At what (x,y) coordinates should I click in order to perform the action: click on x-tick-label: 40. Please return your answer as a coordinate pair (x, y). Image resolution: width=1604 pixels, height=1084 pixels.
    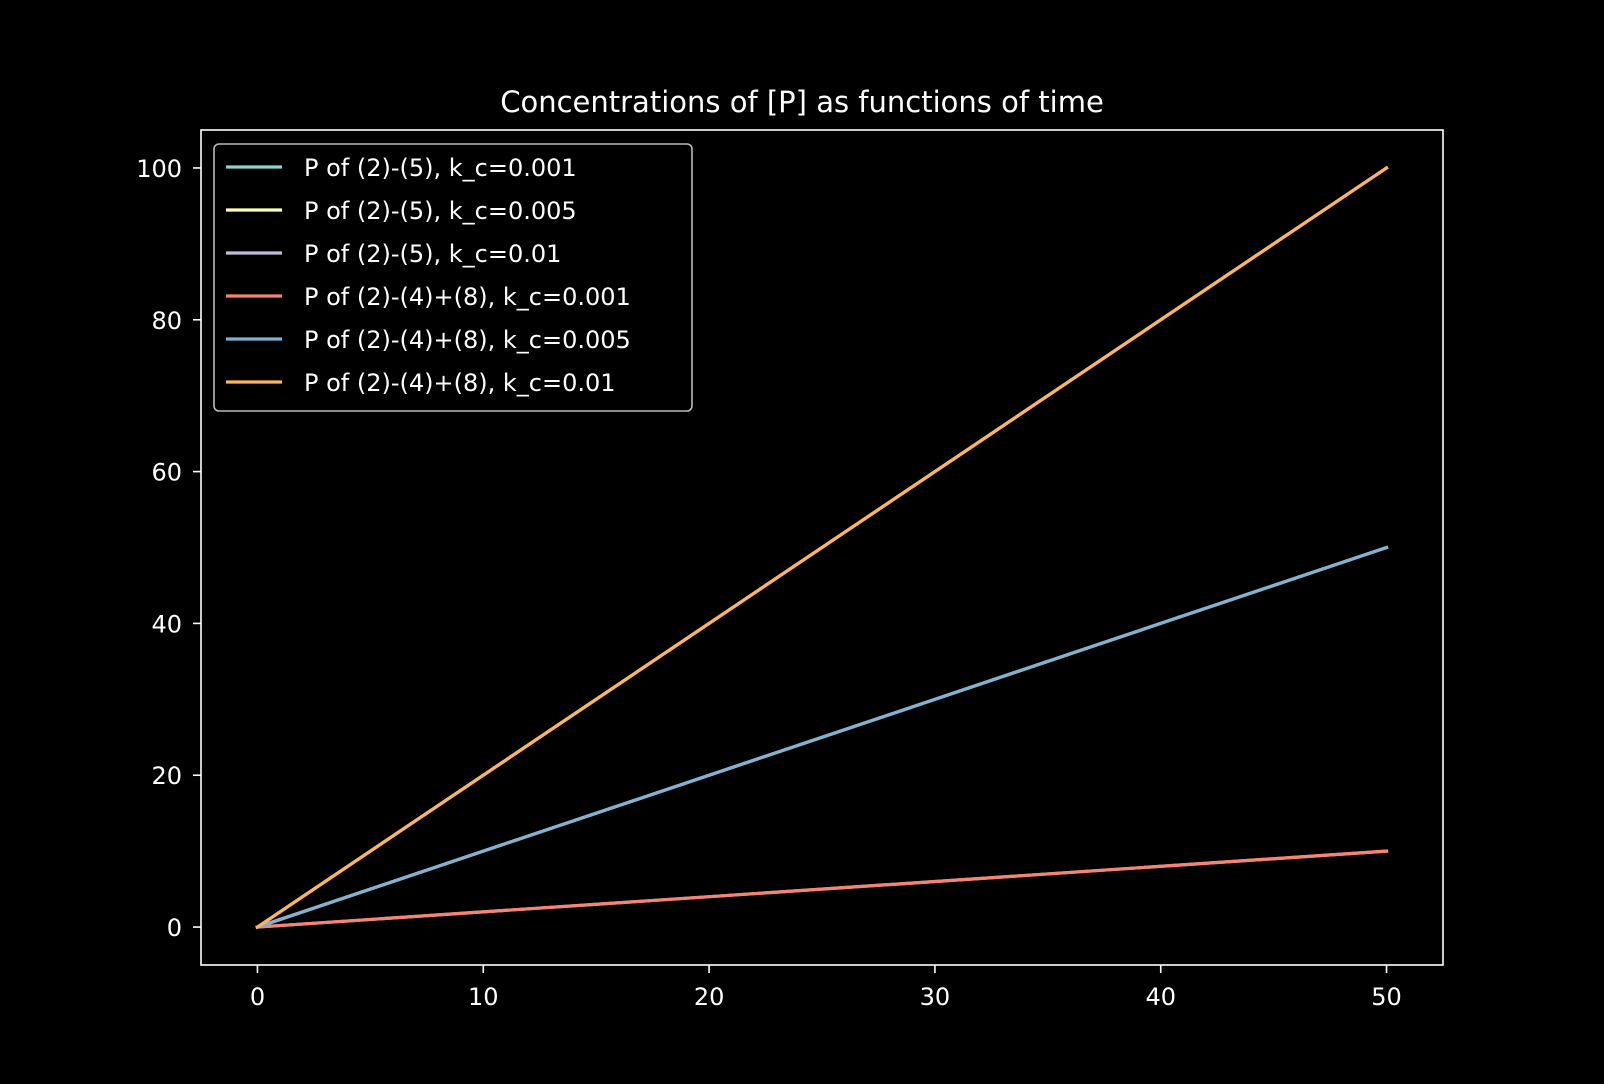
    Looking at the image, I should click on (1160, 997).